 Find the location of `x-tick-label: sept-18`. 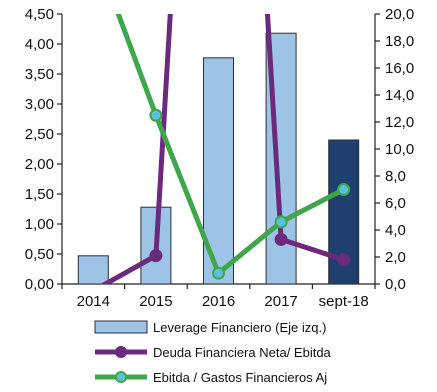

x-tick-label: sept-18 is located at coordinates (344, 301).